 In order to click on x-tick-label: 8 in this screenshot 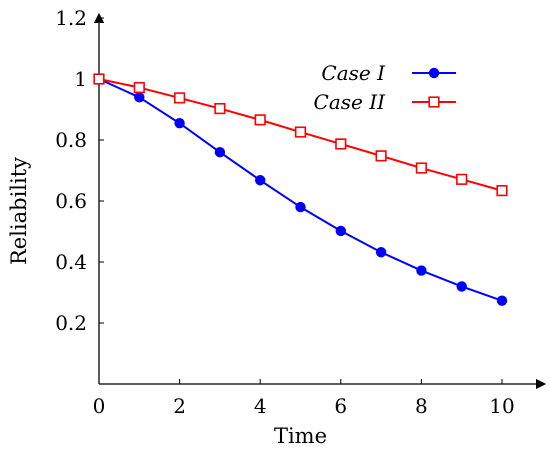, I will do `click(421, 406)`.